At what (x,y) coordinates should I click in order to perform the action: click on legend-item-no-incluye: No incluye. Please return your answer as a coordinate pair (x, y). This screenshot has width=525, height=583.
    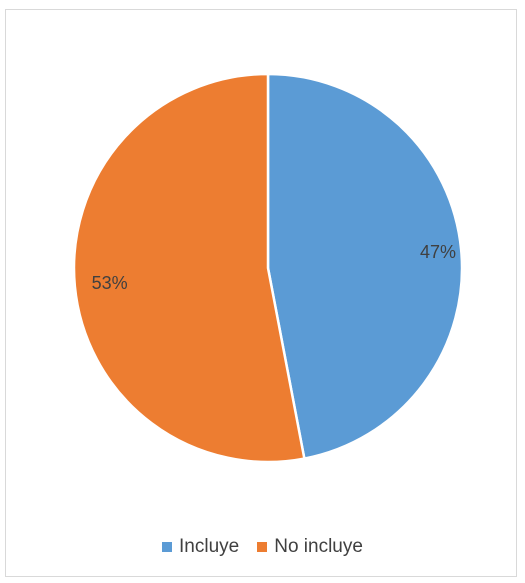
    Looking at the image, I should click on (310, 547).